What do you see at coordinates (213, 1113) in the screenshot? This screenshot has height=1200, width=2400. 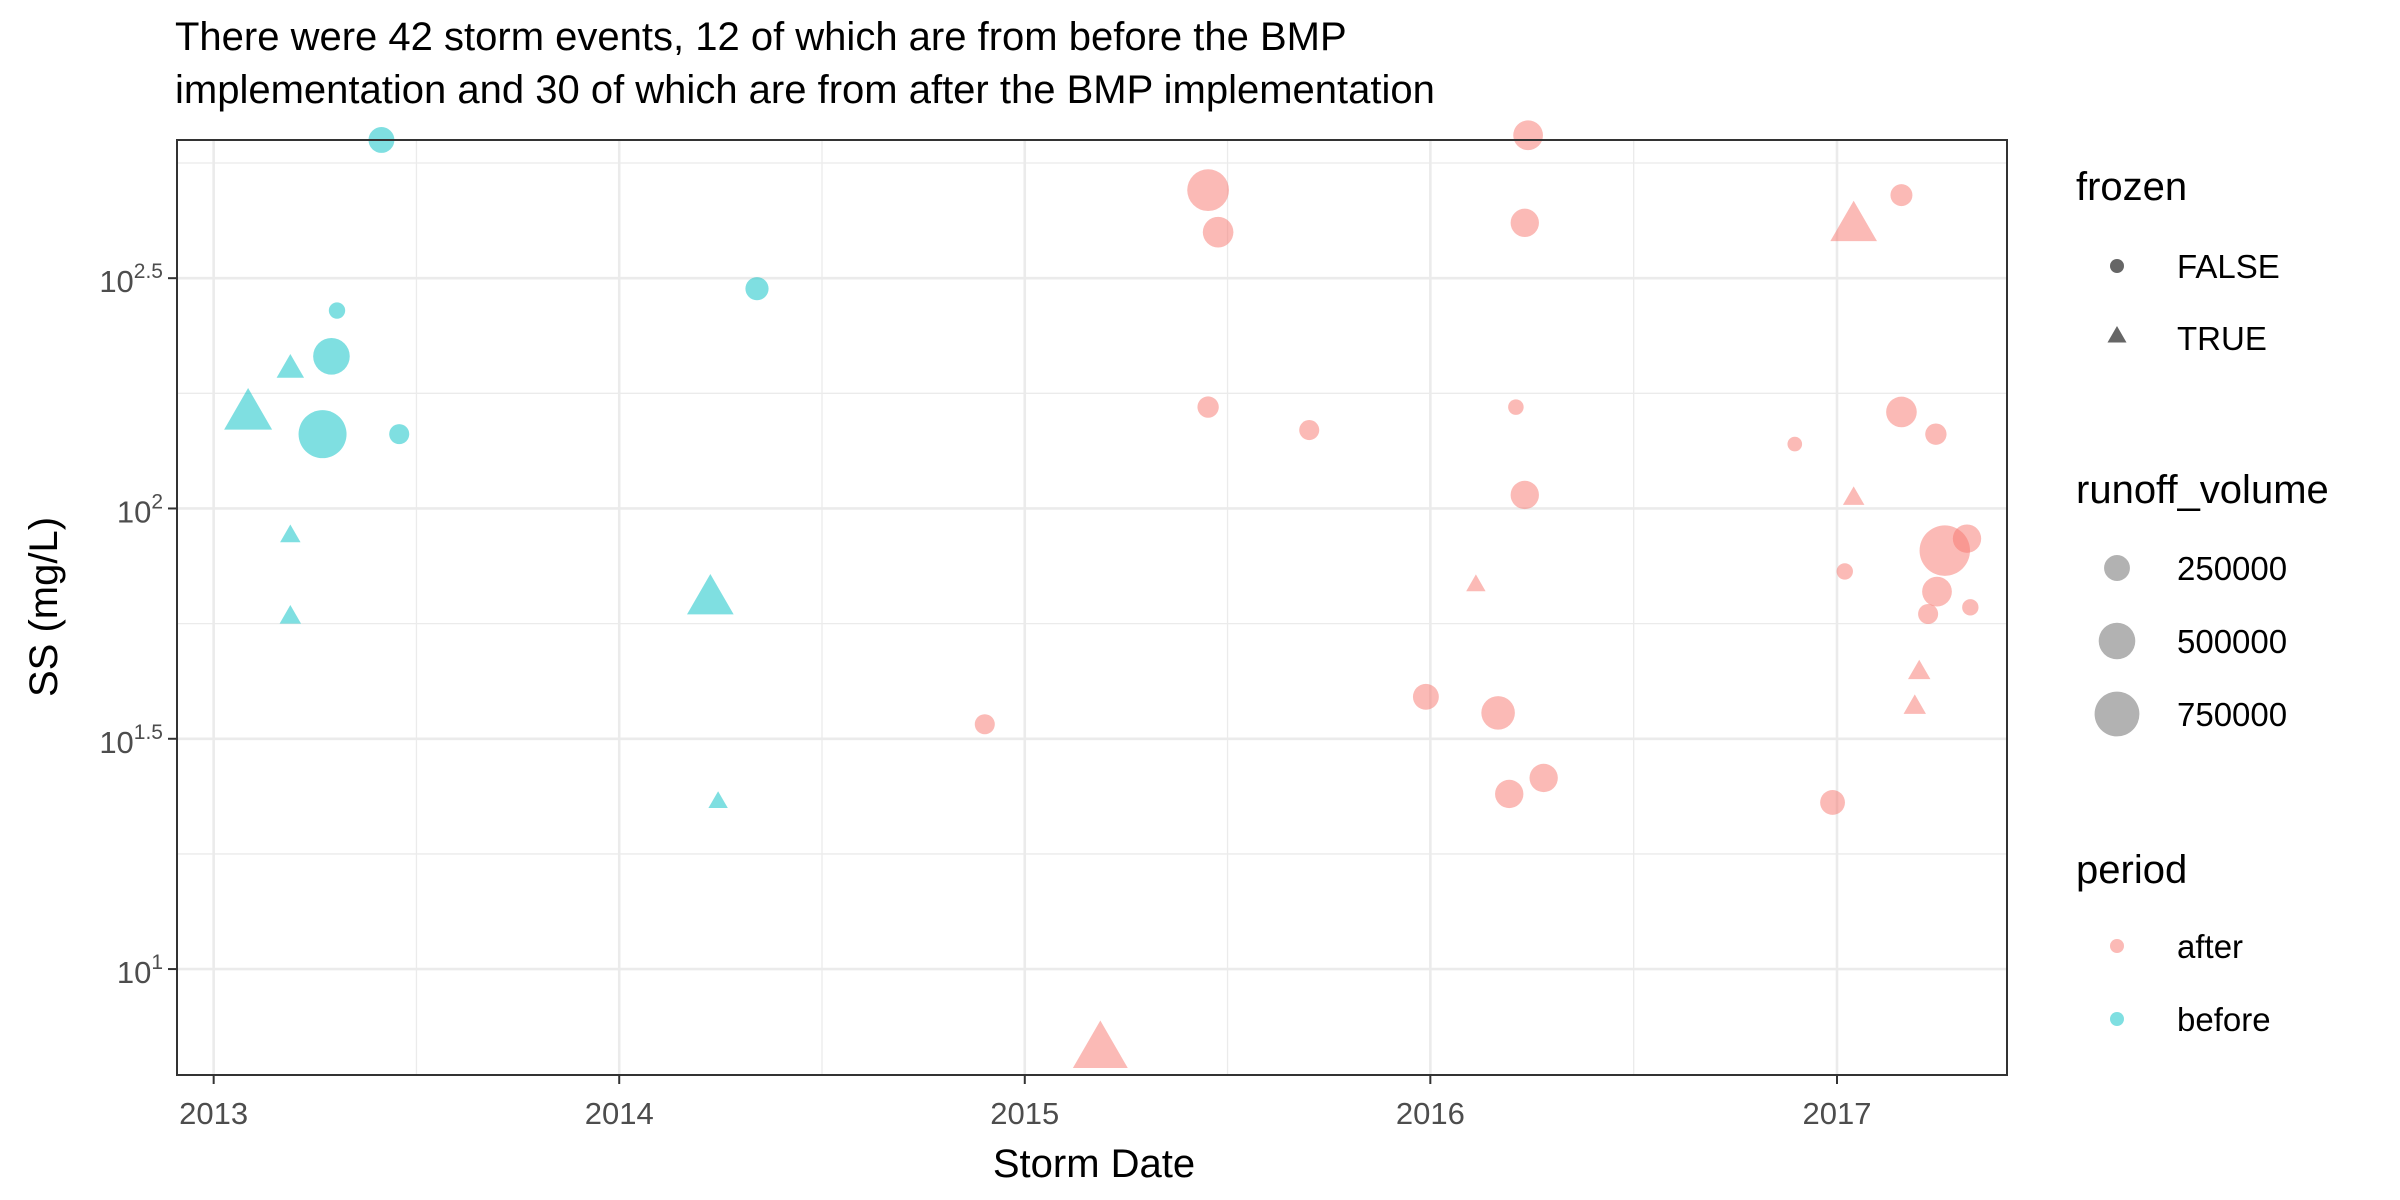 I see `x-tick-label: 2013` at bounding box center [213, 1113].